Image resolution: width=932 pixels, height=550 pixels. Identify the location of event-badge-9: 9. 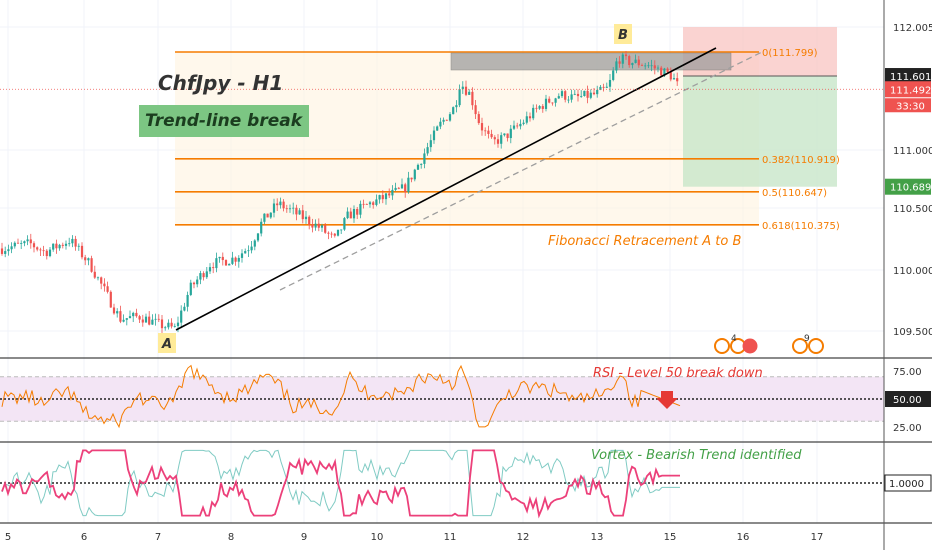
(808, 344).